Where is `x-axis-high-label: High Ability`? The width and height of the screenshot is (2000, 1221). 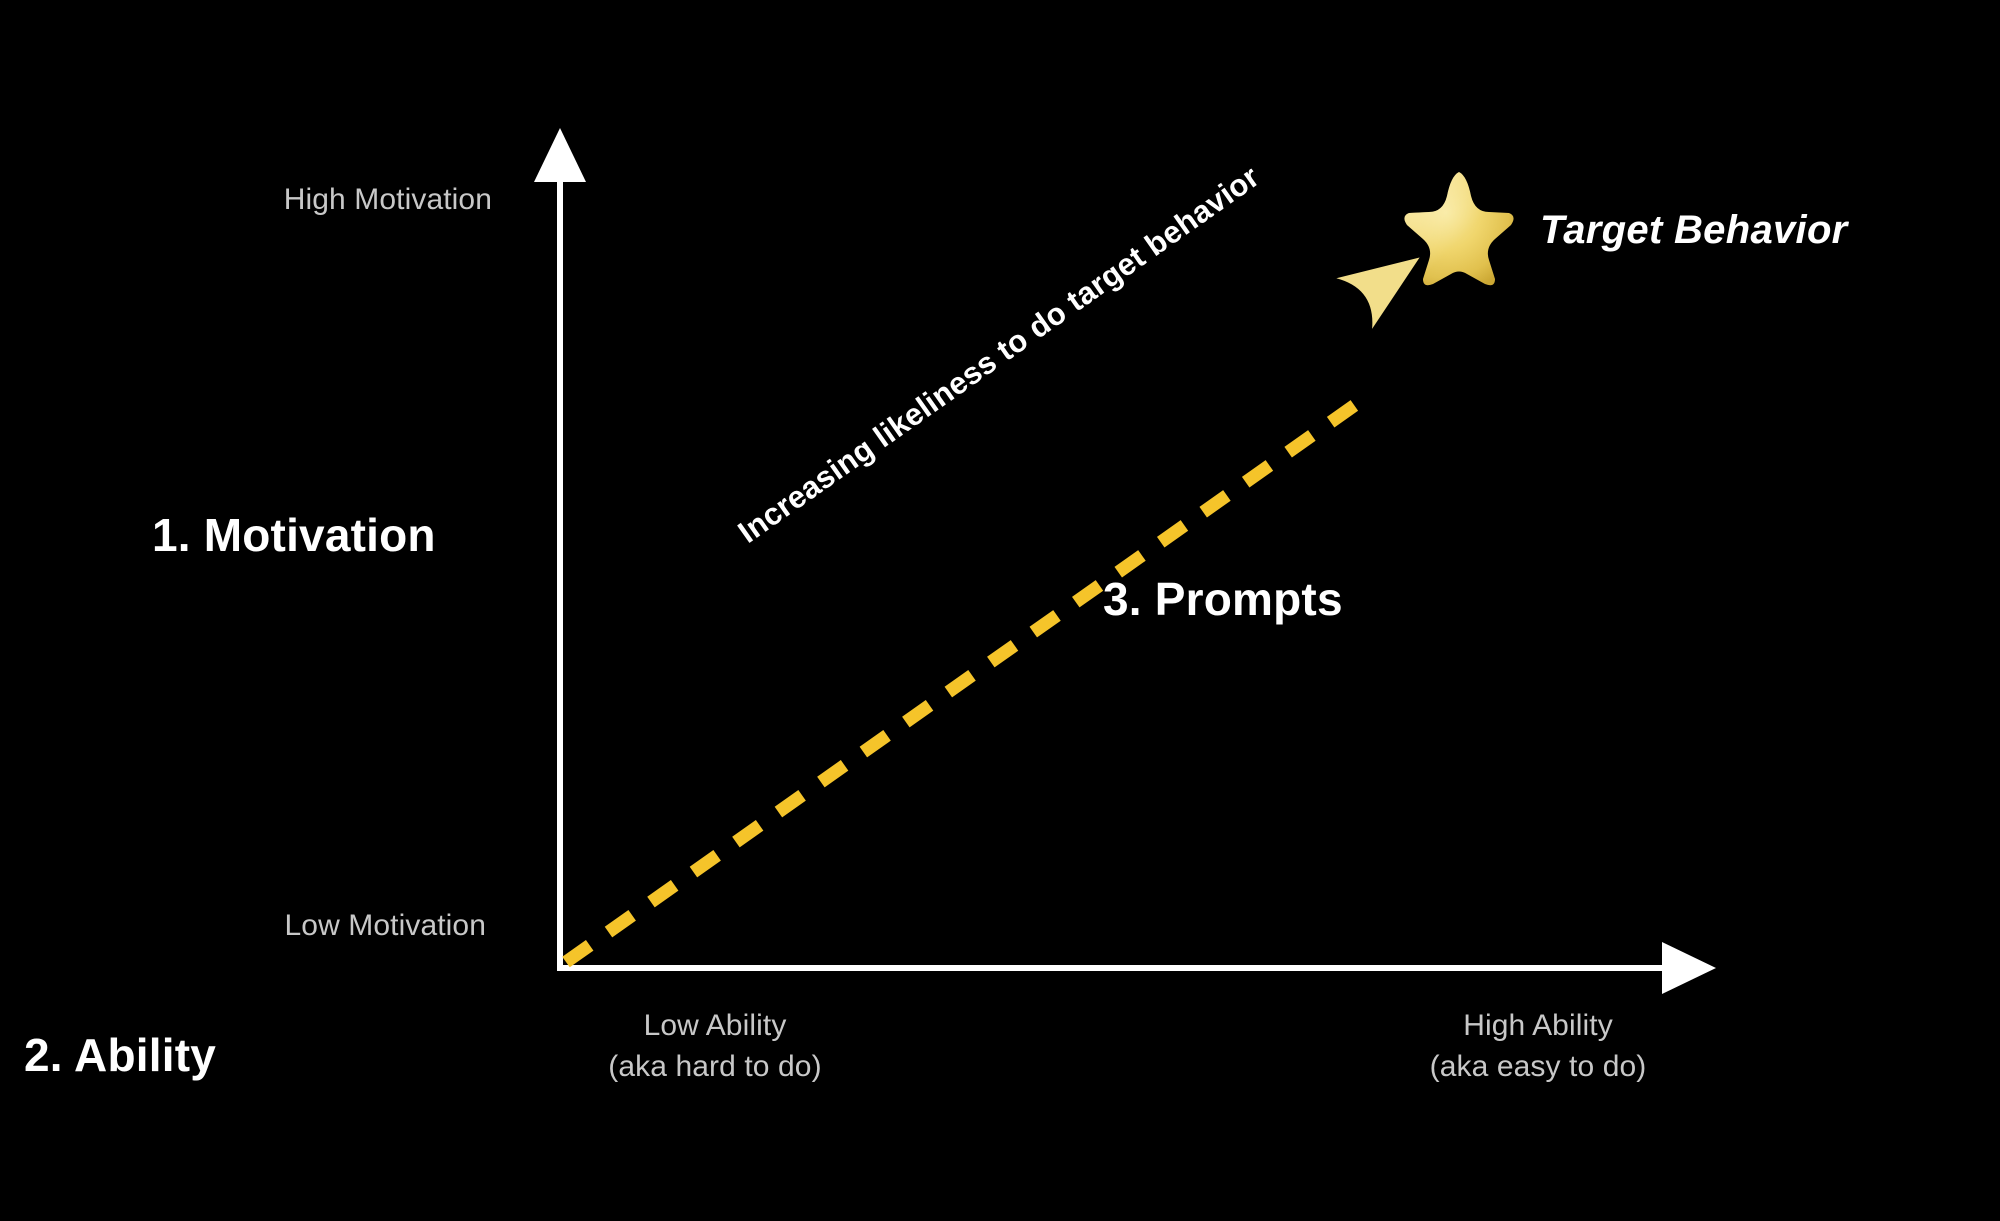
x-axis-high-label: High Ability is located at coordinates (1538, 1025).